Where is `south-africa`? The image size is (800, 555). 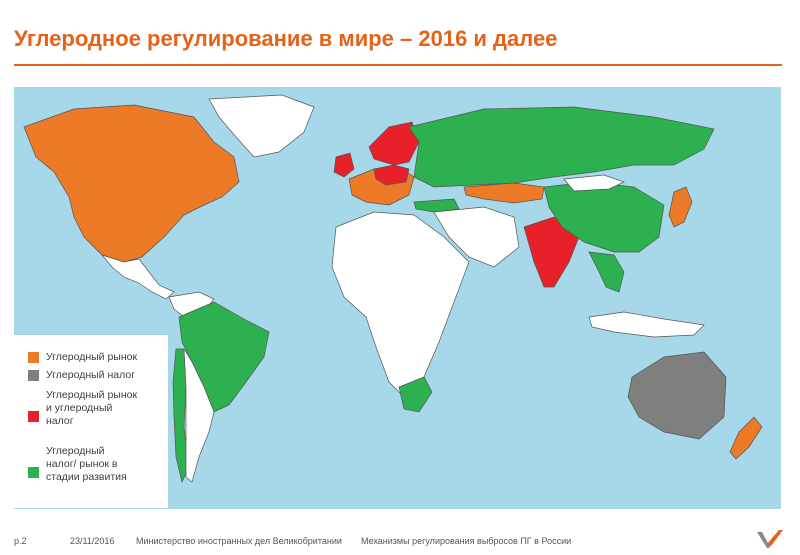 south-africa is located at coordinates (415, 394).